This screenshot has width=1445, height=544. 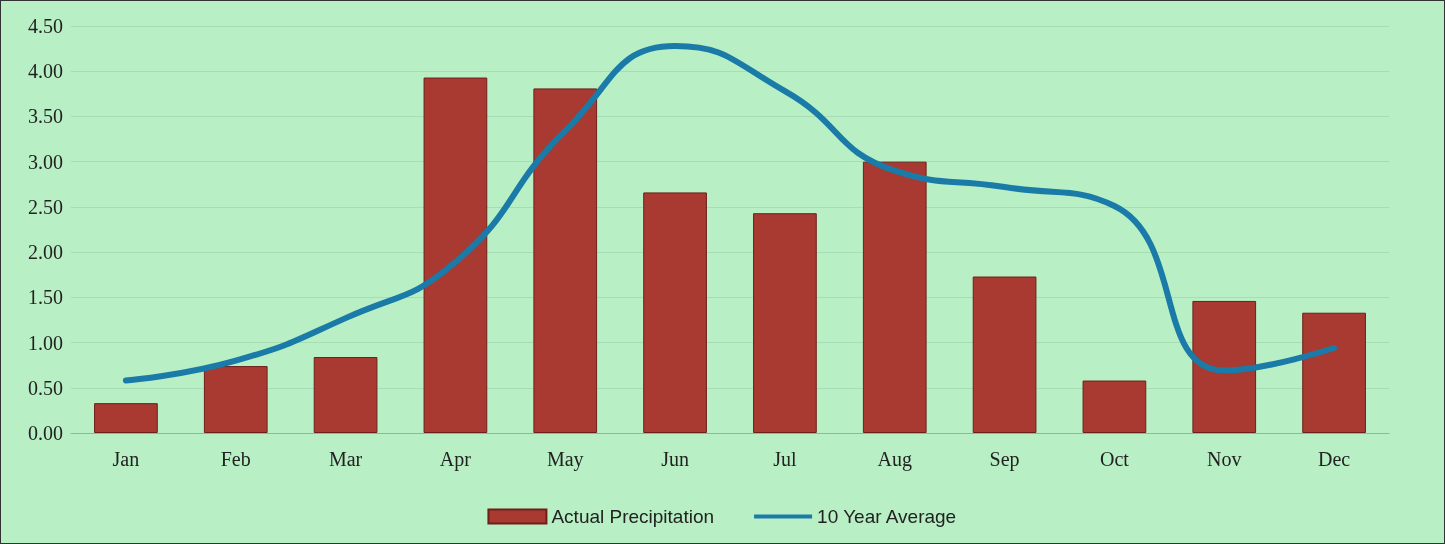 I want to click on x-tick-label: Aug, so click(x=894, y=459).